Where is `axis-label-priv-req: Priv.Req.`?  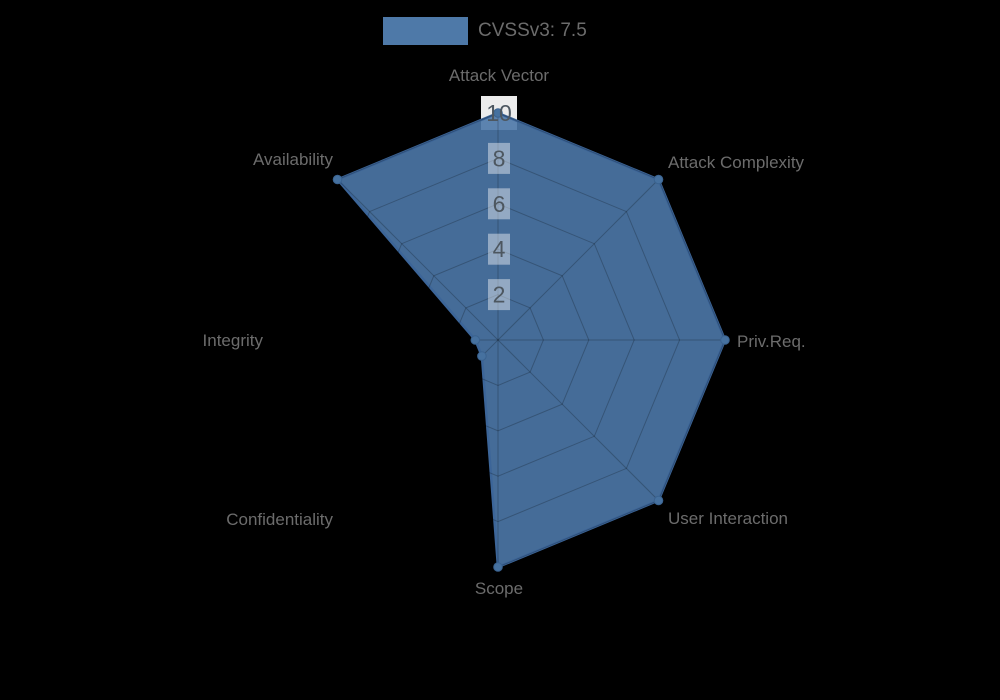
axis-label-priv-req: Priv.Req. is located at coordinates (771, 341).